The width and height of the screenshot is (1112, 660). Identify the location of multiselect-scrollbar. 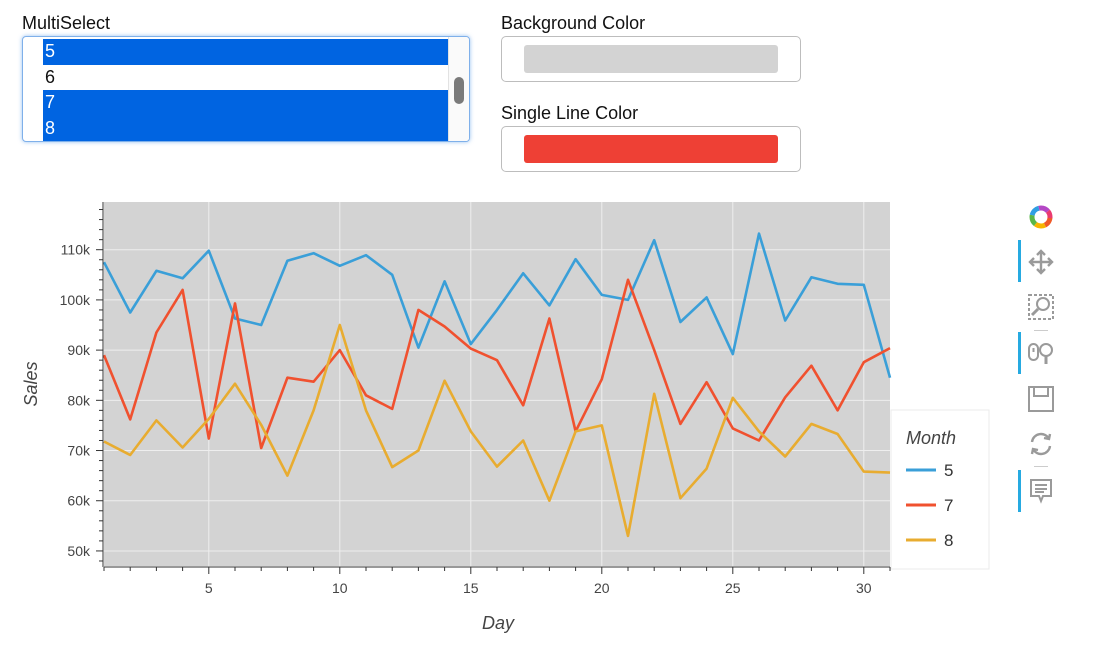
(458, 89).